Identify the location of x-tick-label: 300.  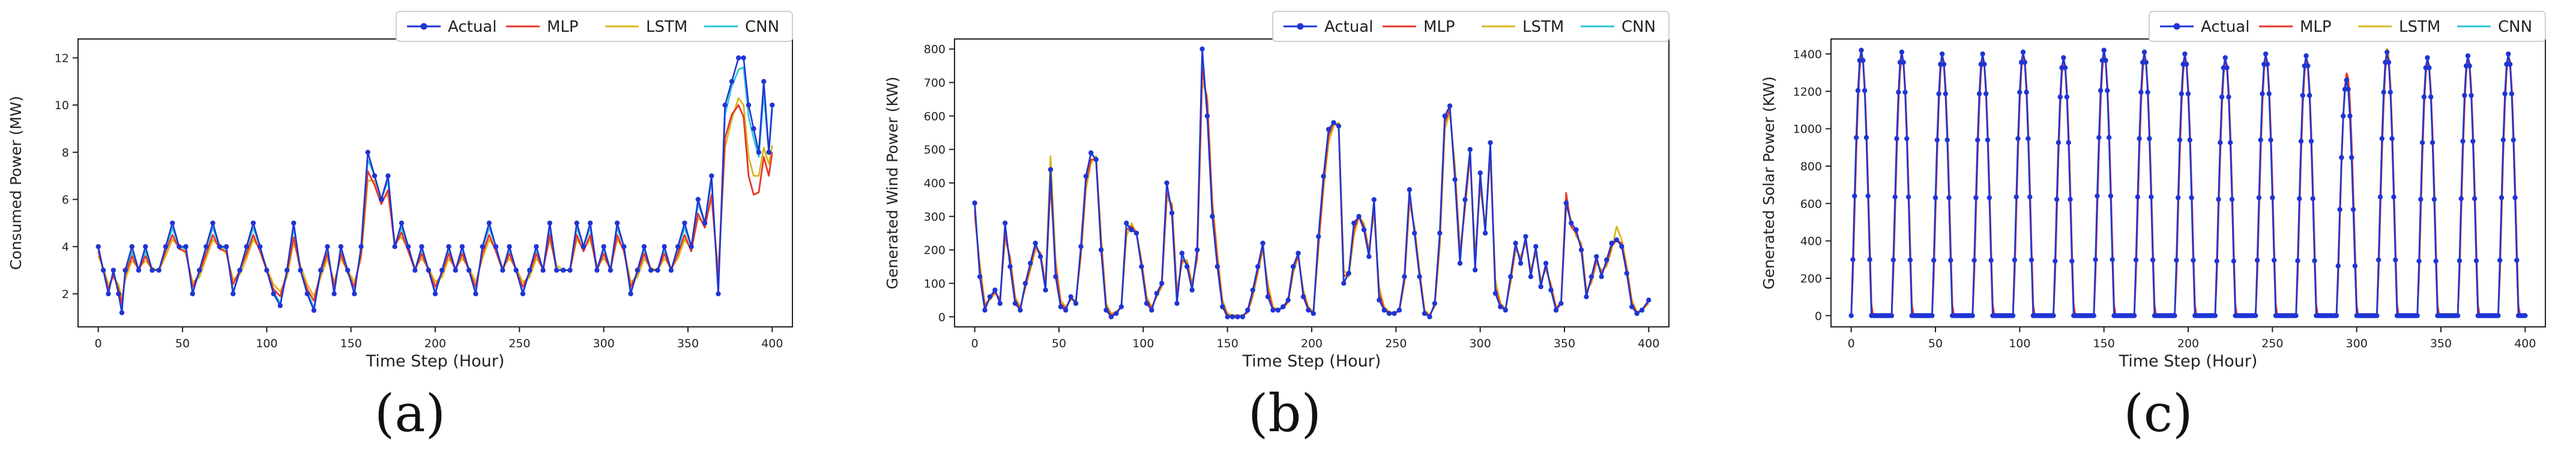
(604, 343).